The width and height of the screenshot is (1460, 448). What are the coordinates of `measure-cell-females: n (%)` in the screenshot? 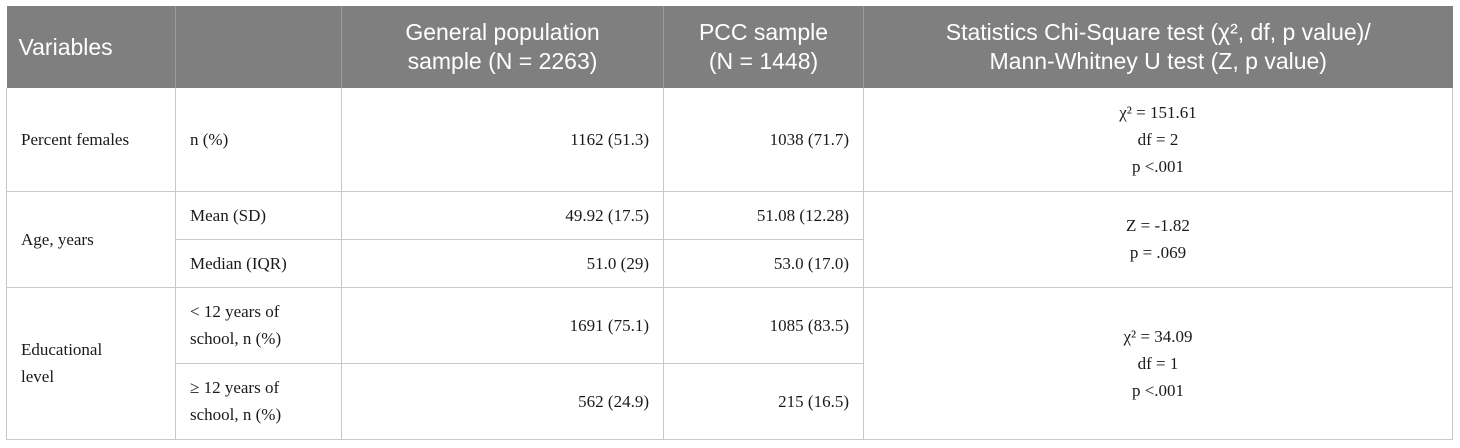 It's located at (258, 140).